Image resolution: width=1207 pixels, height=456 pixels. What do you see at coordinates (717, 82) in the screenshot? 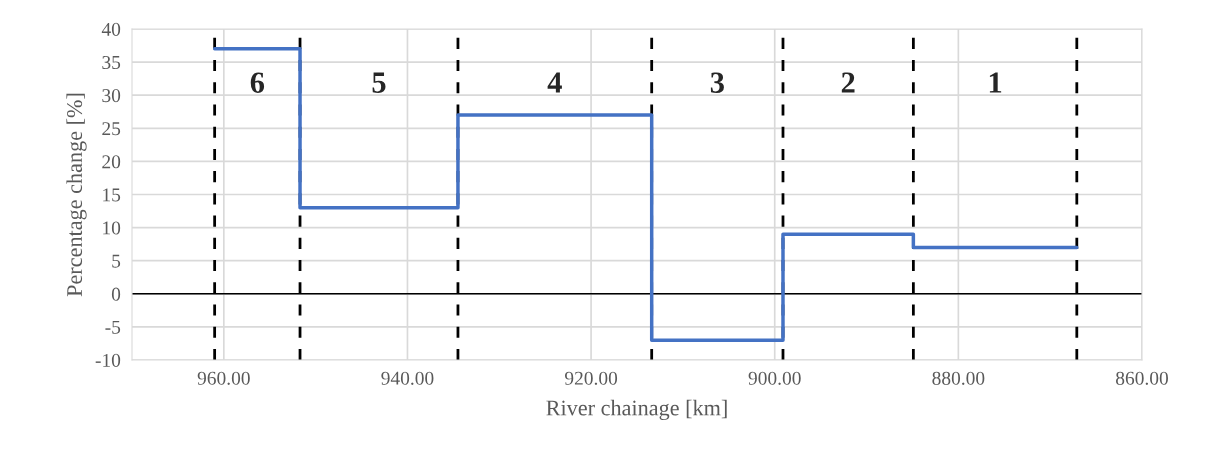
I see `annotation: 3` at bounding box center [717, 82].